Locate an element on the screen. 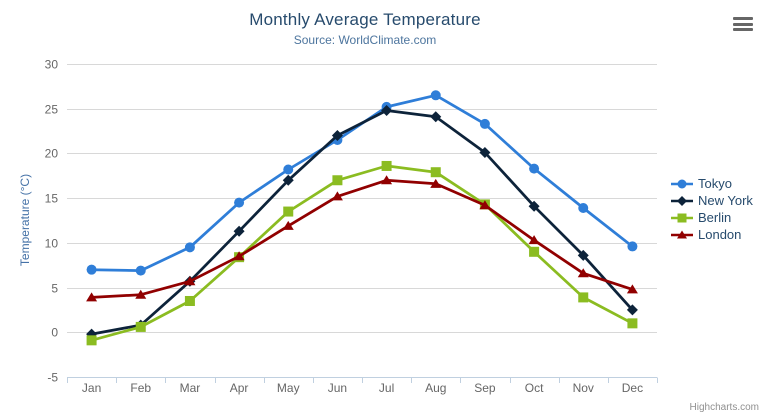  y-axis-label: 20 is located at coordinates (52, 154).